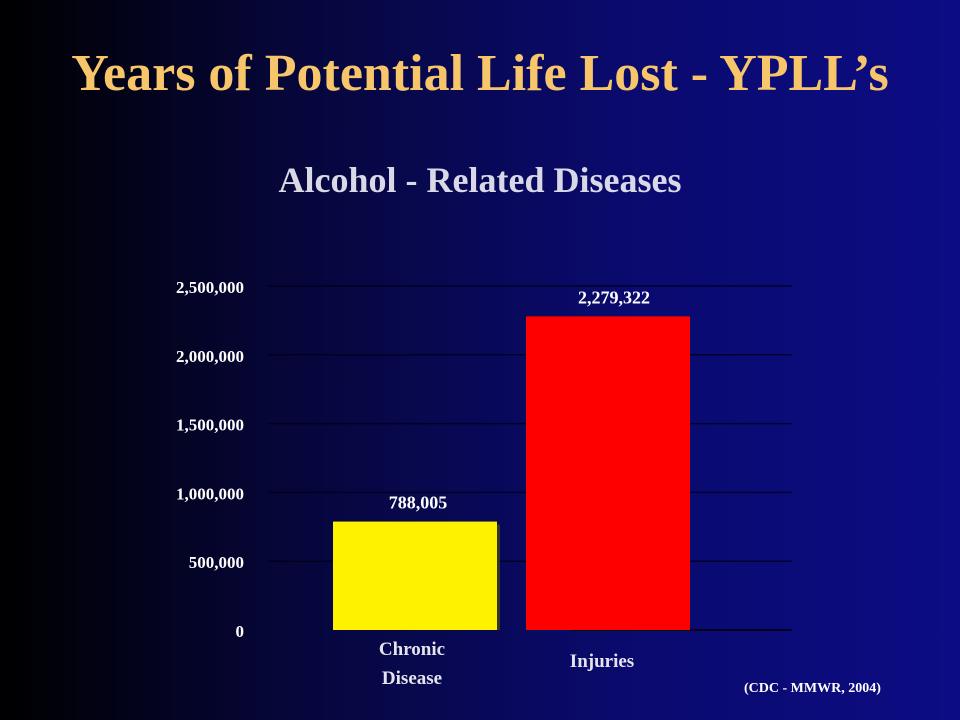 The height and width of the screenshot is (720, 960). I want to click on bar-chronic-disease, so click(415, 575).